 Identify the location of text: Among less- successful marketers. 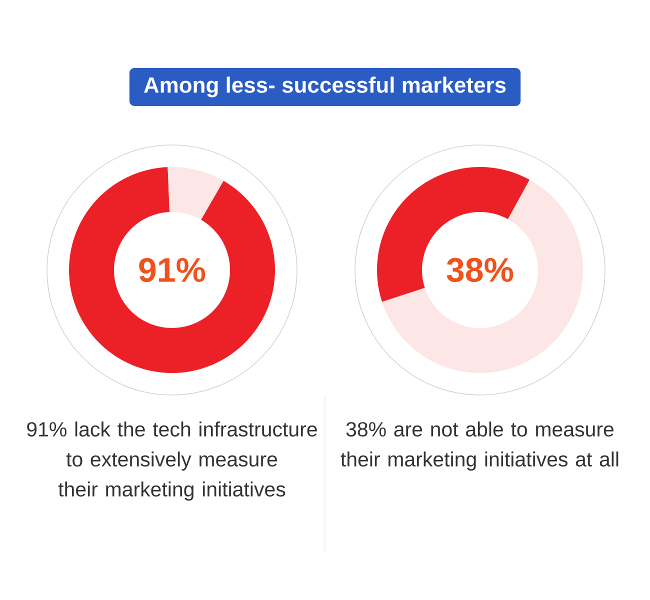
(325, 87).